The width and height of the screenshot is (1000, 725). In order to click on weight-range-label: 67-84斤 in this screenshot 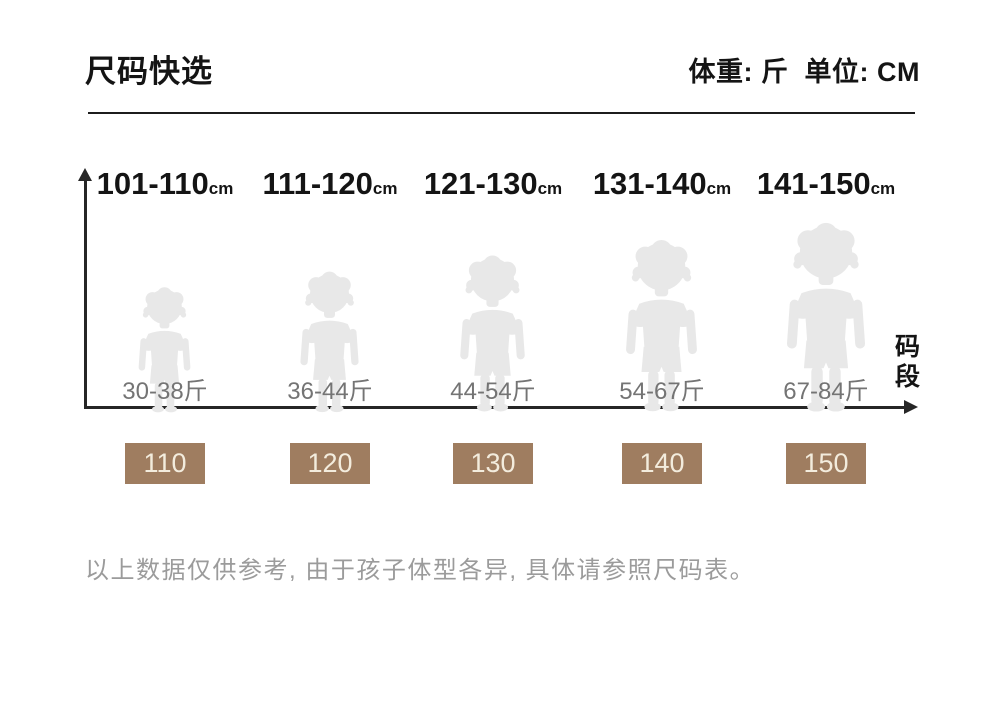, I will do `click(826, 391)`.